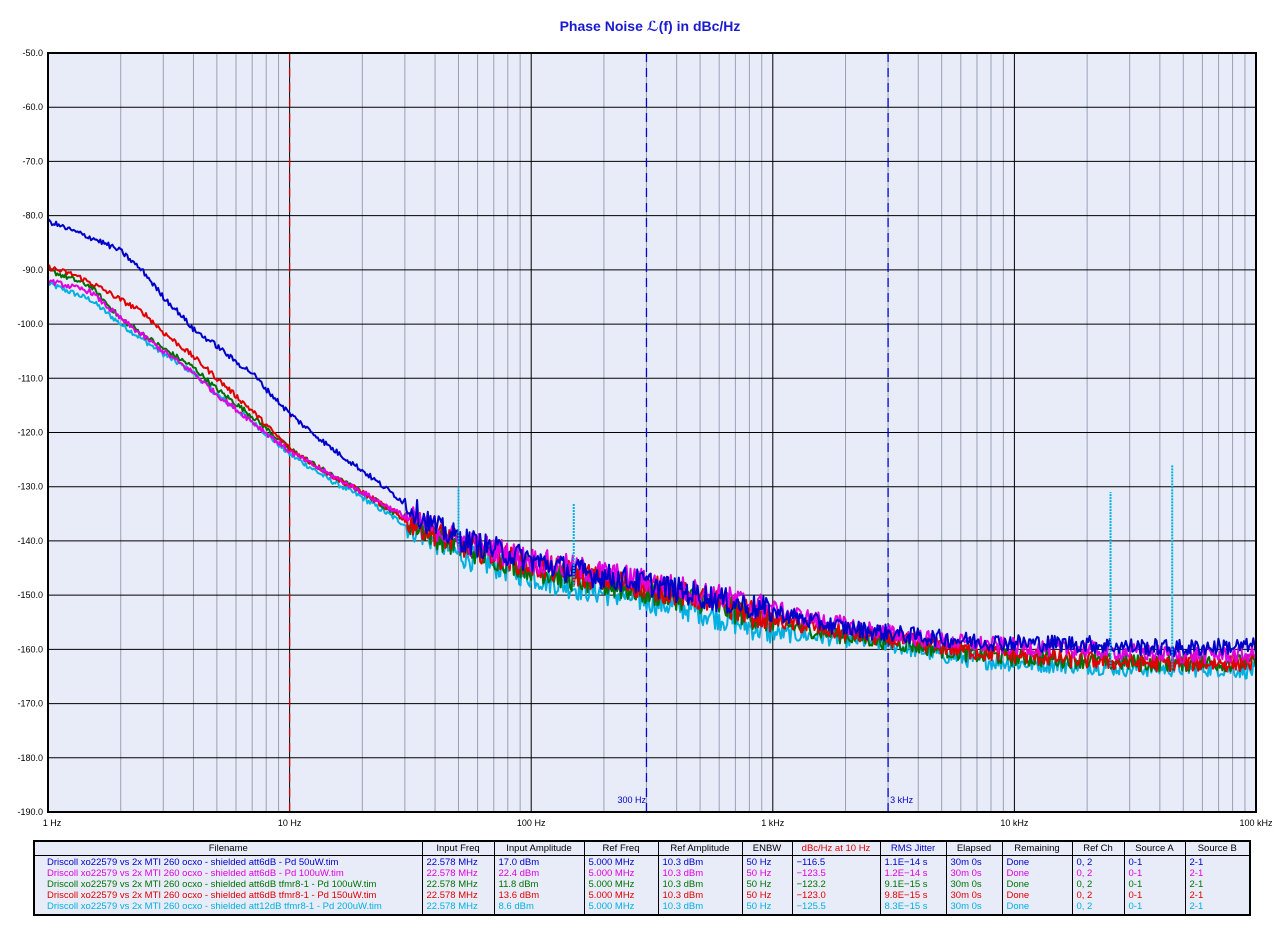 This screenshot has width=1280, height=942. I want to click on column-header: RMS Jitter, so click(913, 848).